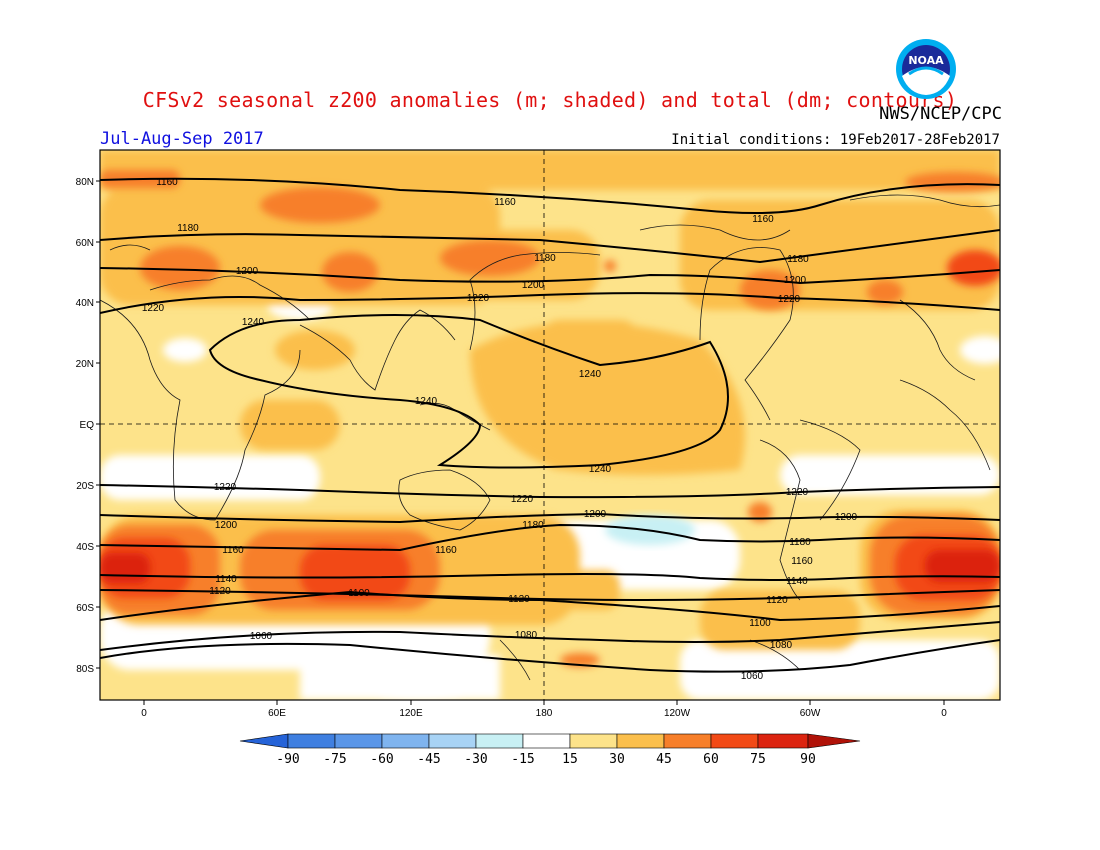 This screenshot has width=1100, height=850. What do you see at coordinates (85, 547) in the screenshot?
I see `lat-label: 40S` at bounding box center [85, 547].